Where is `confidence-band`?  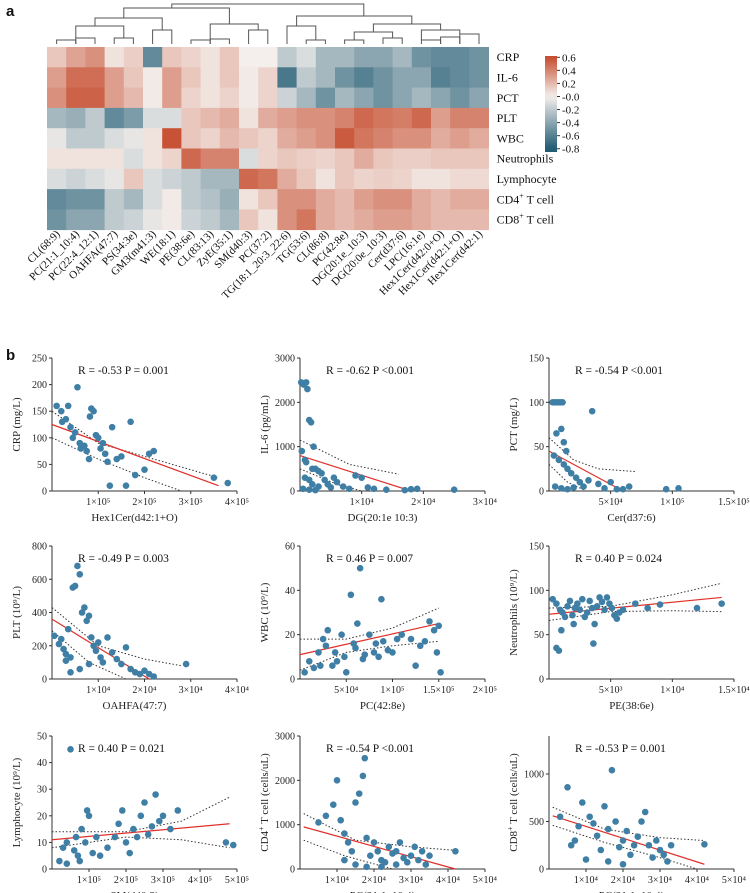 confidence-band is located at coordinates (330, 480).